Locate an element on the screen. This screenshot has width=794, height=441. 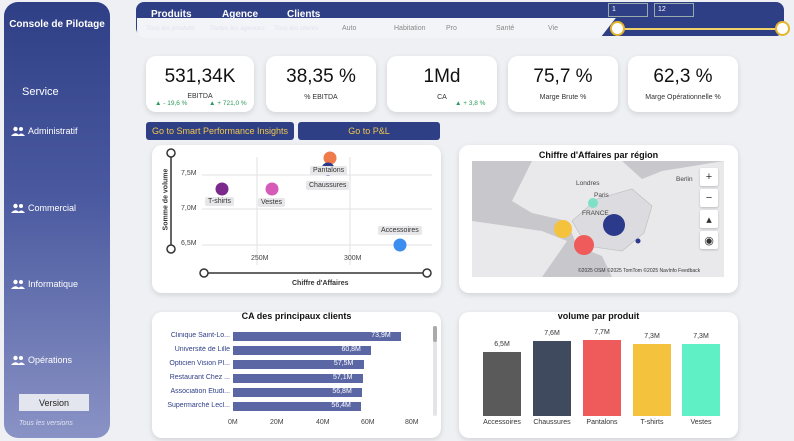
volume-category-label: T-shirts is located at coordinates (652, 422).